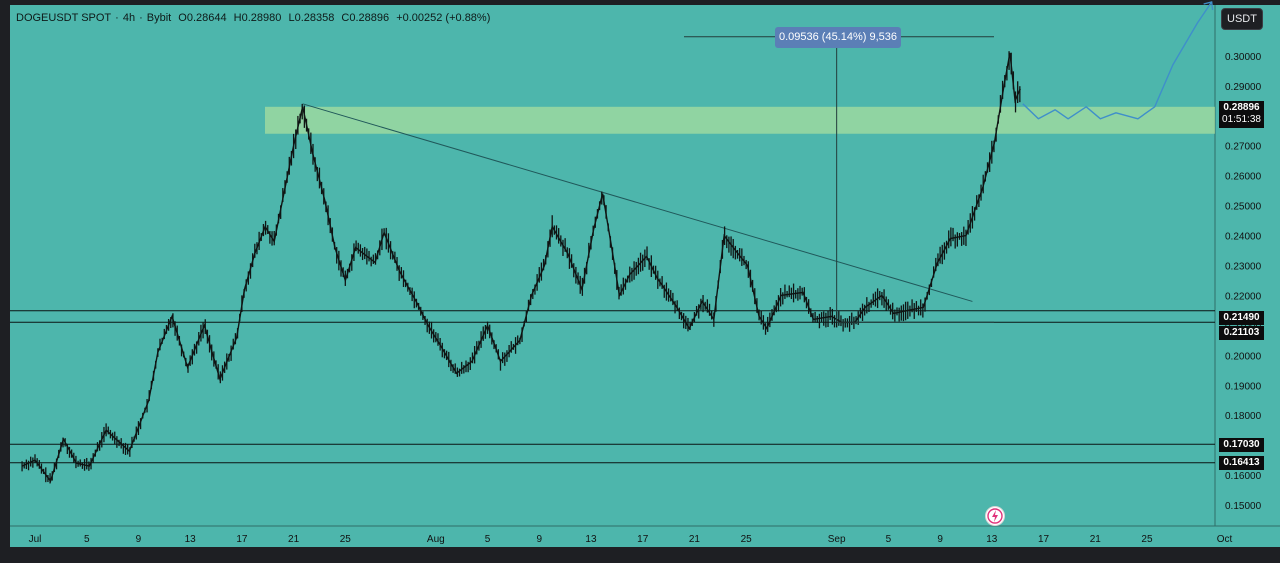 This screenshot has height=563, width=1280. Describe the element at coordinates (35, 539) in the screenshot. I see `x-tick-label: Jul` at that location.